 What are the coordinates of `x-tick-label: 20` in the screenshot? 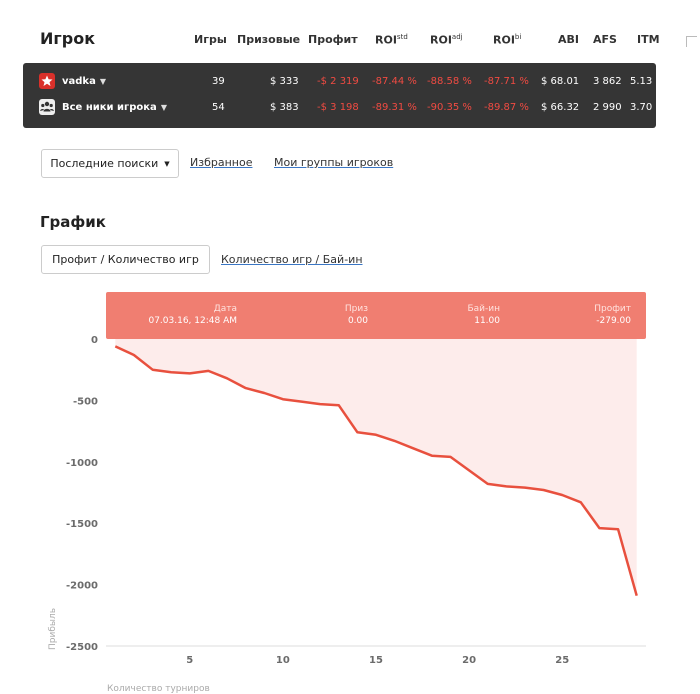 It's located at (469, 660).